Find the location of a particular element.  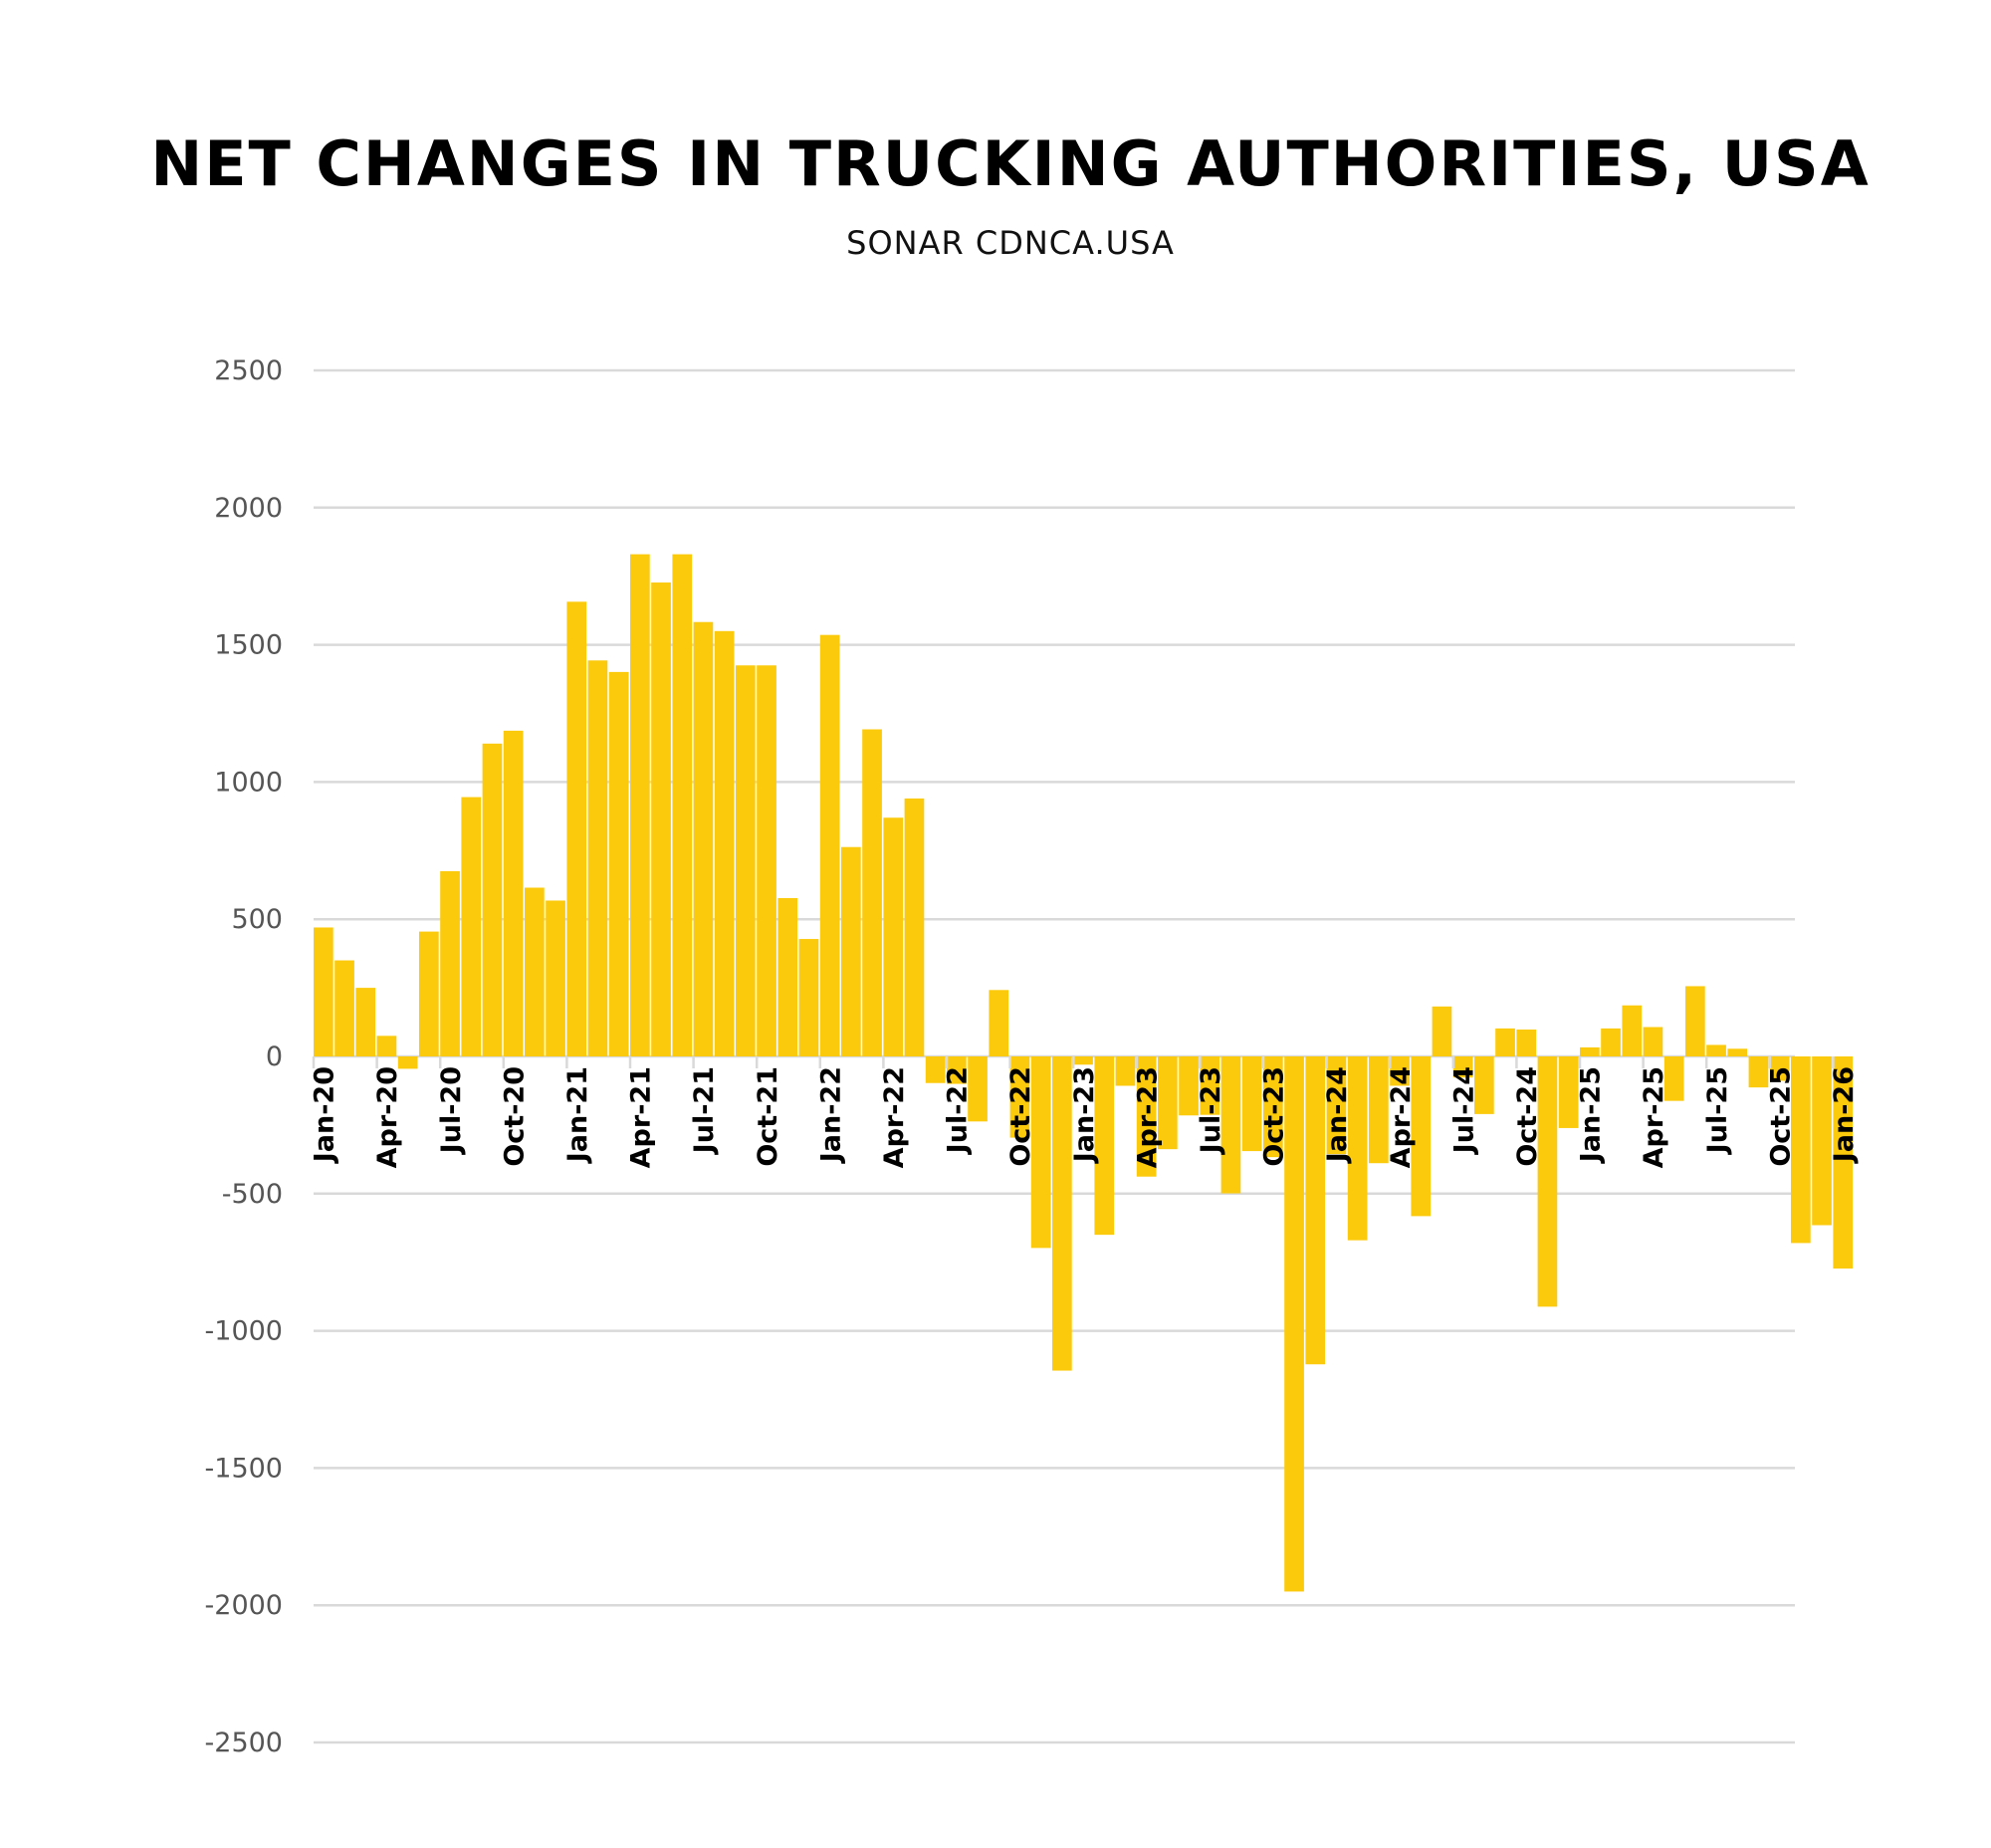

y-tick-label: -500 is located at coordinates (253, 1194).